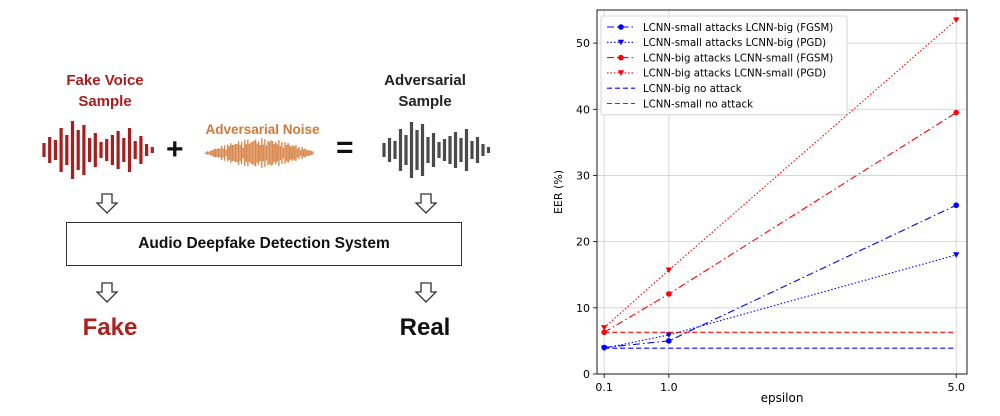 Image resolution: width=1000 pixels, height=416 pixels. I want to click on adversarial-waveform-icon, so click(436, 150).